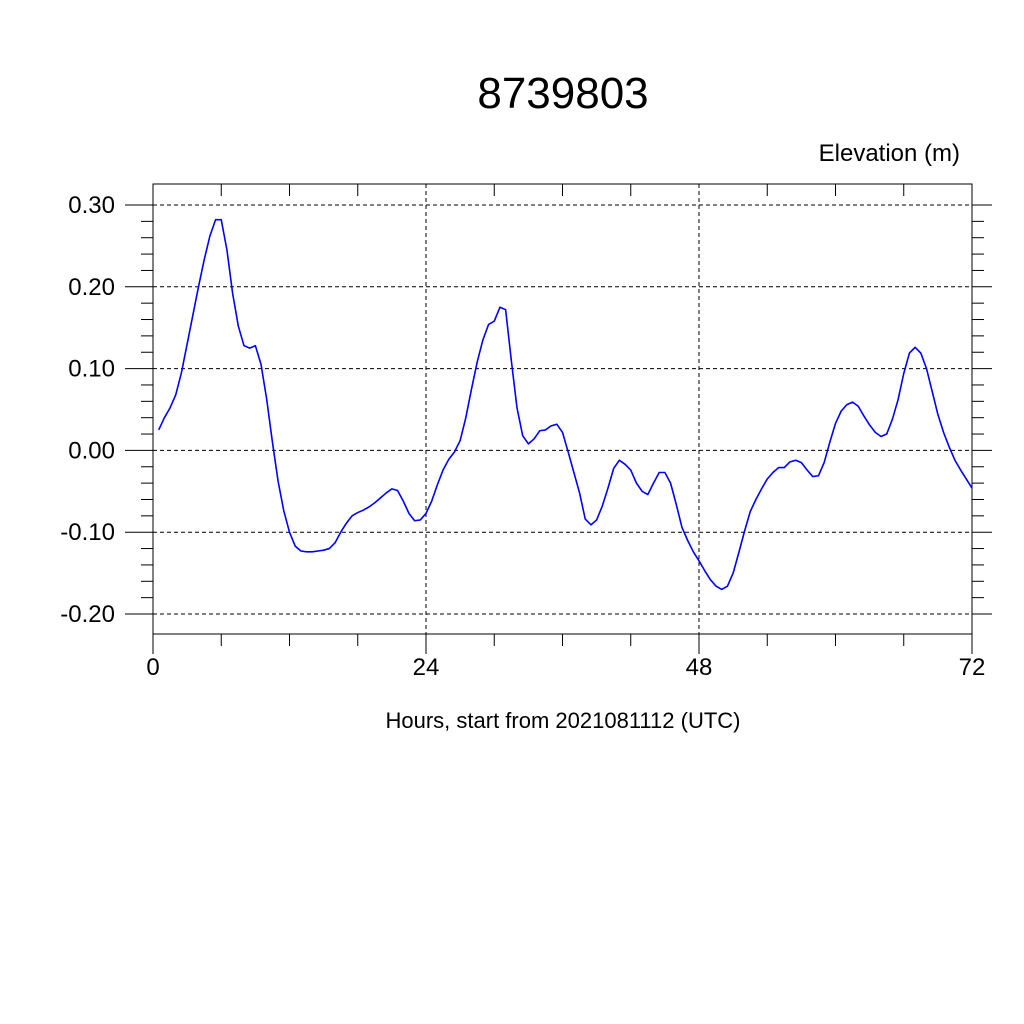 Image resolution: width=1024 pixels, height=1024 pixels. What do you see at coordinates (91, 287) in the screenshot?
I see `y-tick-label: 0.20` at bounding box center [91, 287].